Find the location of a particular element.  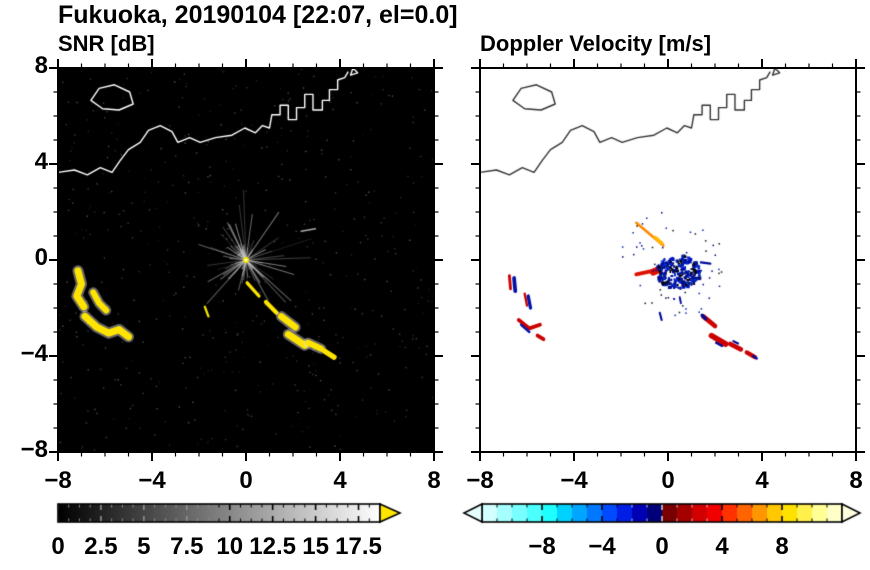

snr-y-tick-label: −4 is located at coordinates (34, 353).